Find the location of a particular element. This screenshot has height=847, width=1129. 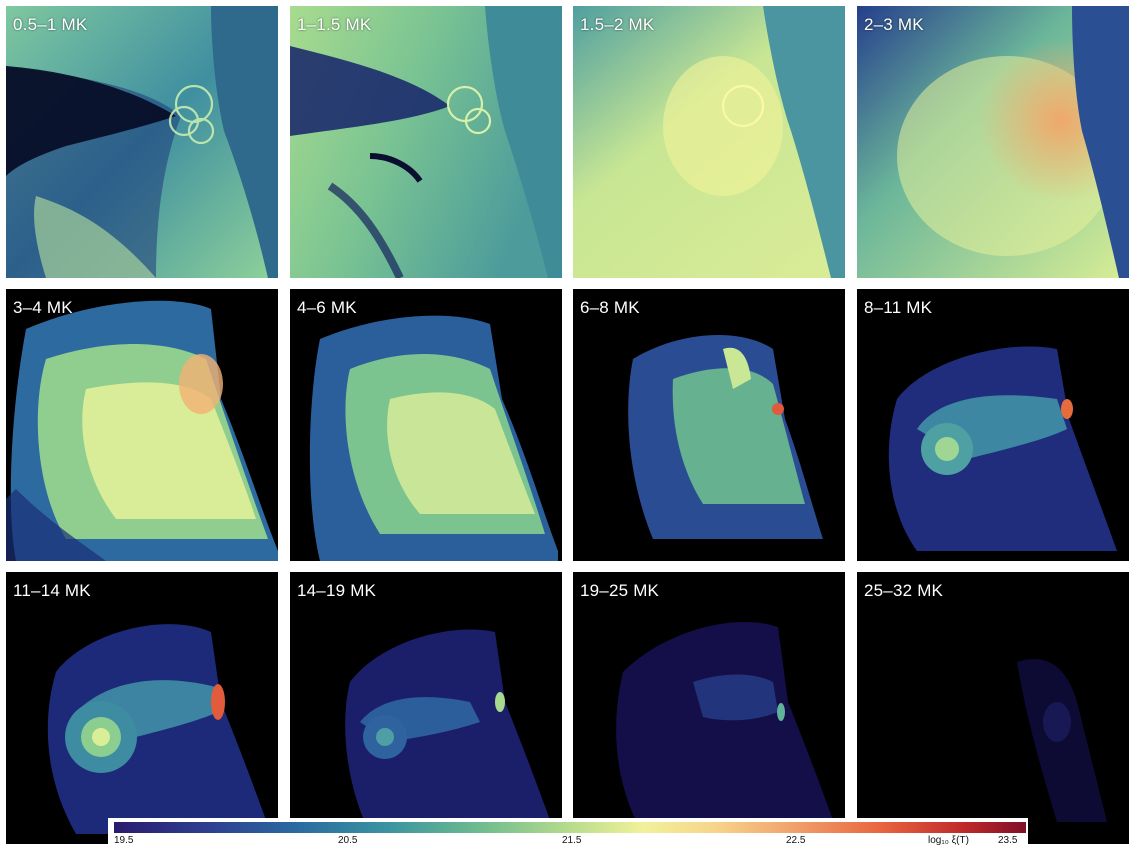

panel-label: 6–8 MK is located at coordinates (610, 307).